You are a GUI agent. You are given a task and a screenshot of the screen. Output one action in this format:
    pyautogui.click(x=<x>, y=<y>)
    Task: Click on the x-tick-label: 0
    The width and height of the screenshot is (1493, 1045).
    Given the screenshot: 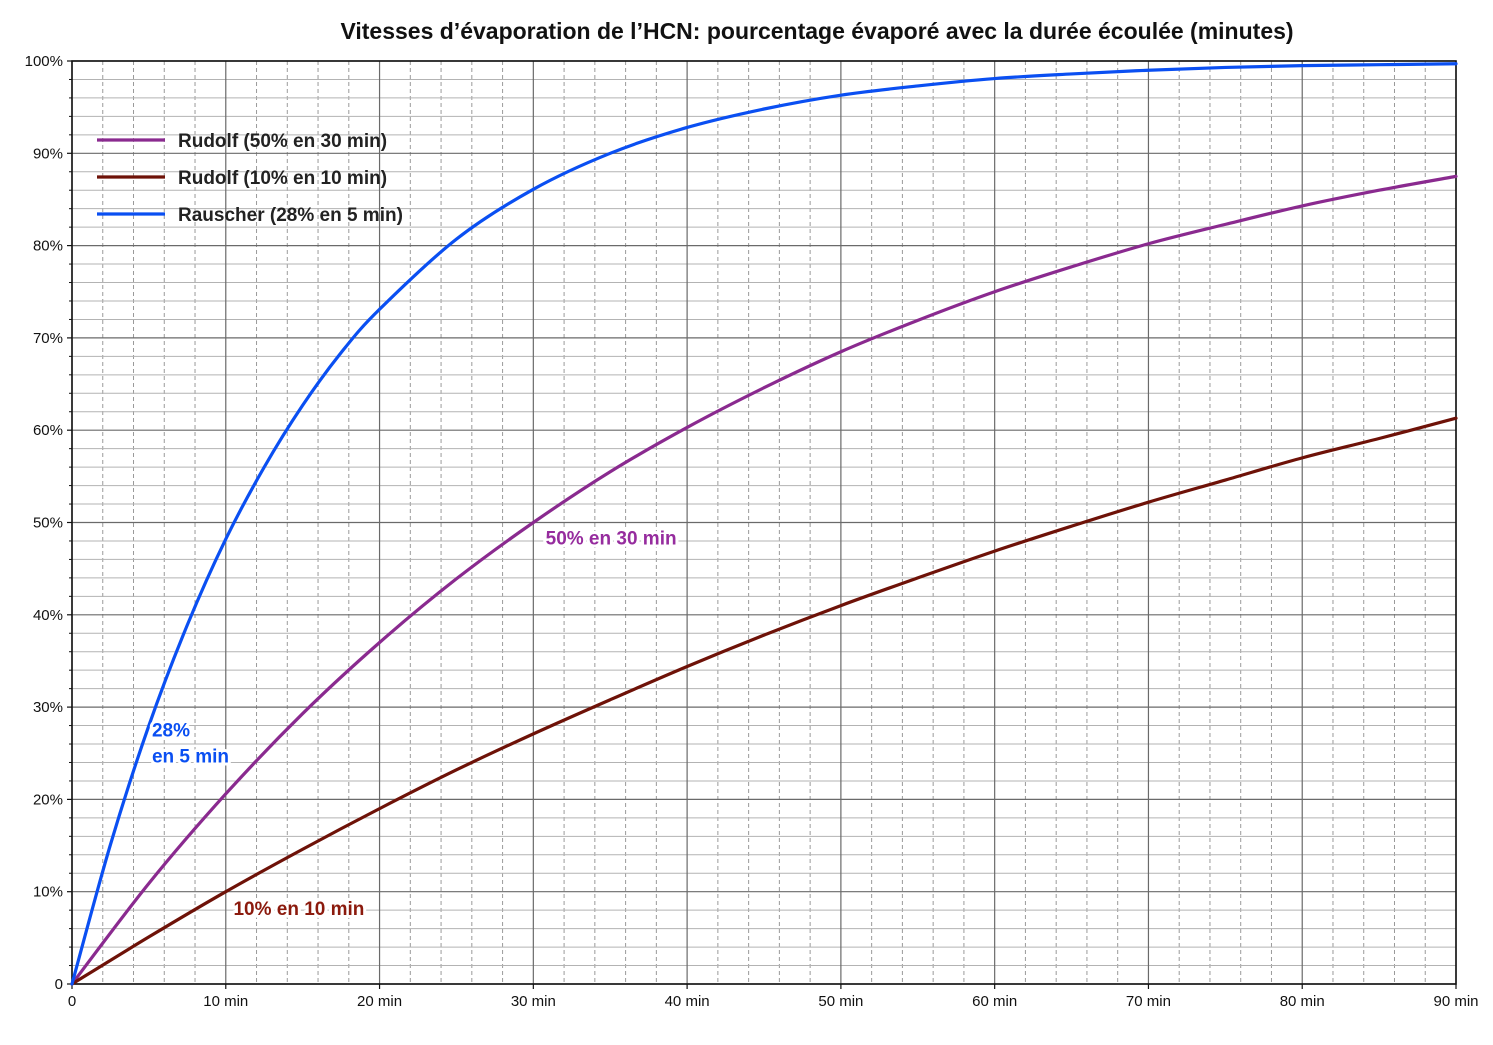 What is the action you would take?
    pyautogui.click(x=72, y=1001)
    